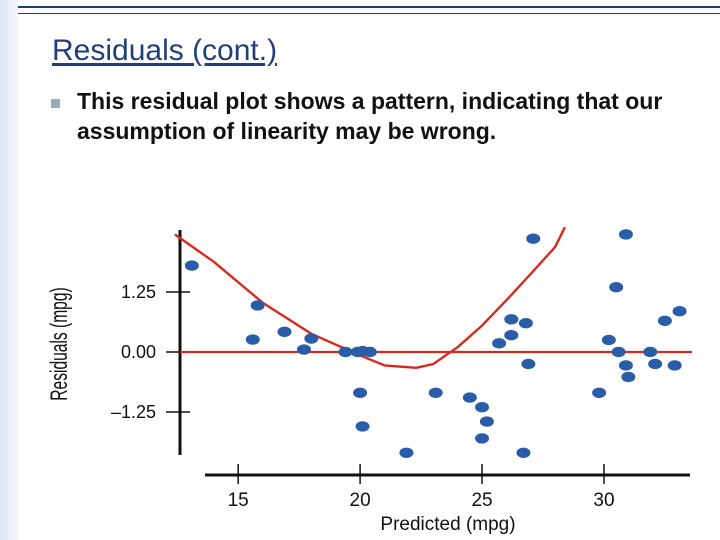 This screenshot has width=720, height=540. What do you see at coordinates (165, 50) in the screenshot?
I see `slide-title: Residuals (cont.)` at bounding box center [165, 50].